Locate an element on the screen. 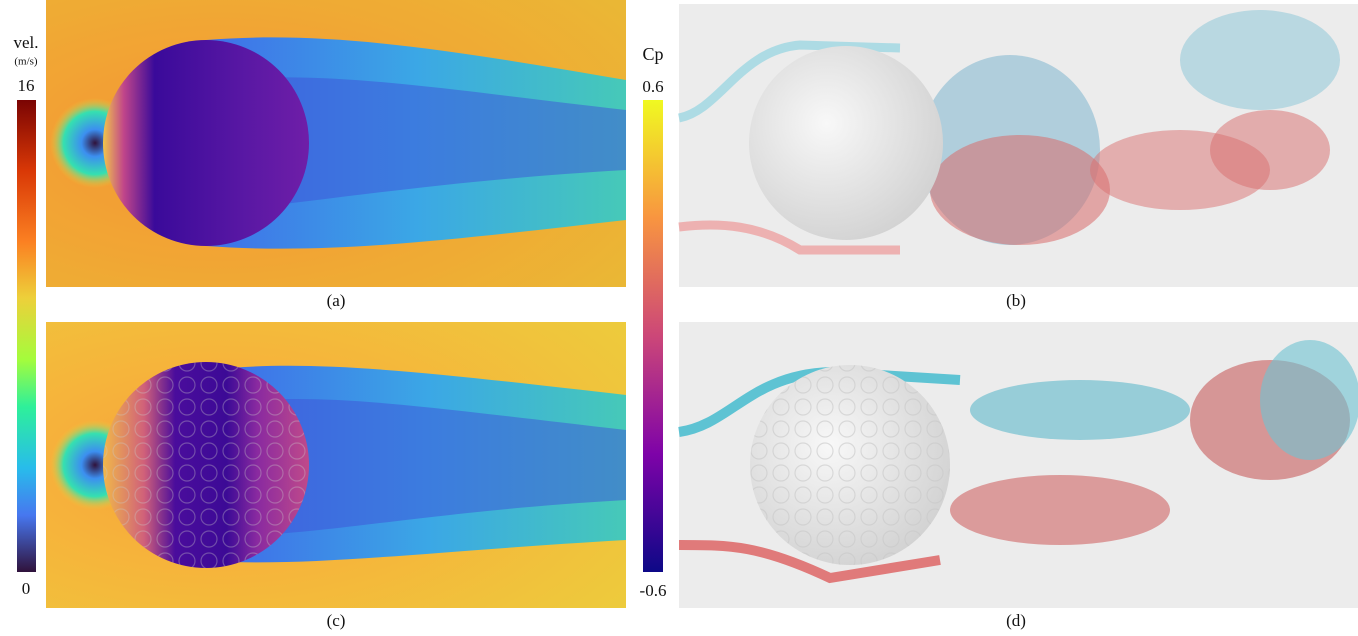 This screenshot has width=1358, height=636. colorbar-unit: (m/s) is located at coordinates (26, 62).